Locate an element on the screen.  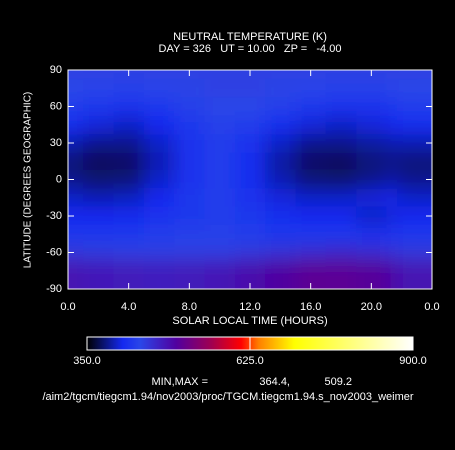
x-tick-label: 12.0 is located at coordinates (249, 307).